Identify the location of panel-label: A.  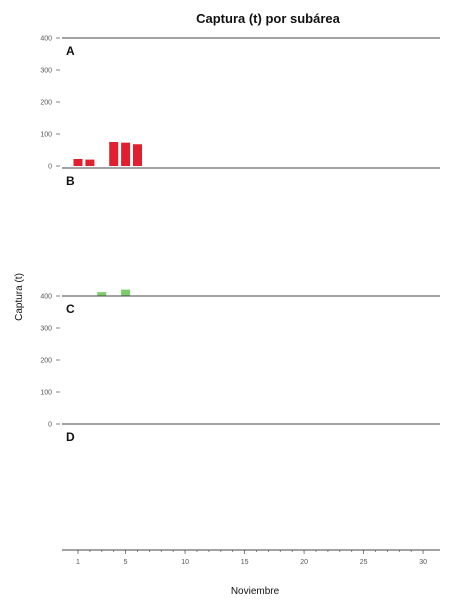
(70, 51).